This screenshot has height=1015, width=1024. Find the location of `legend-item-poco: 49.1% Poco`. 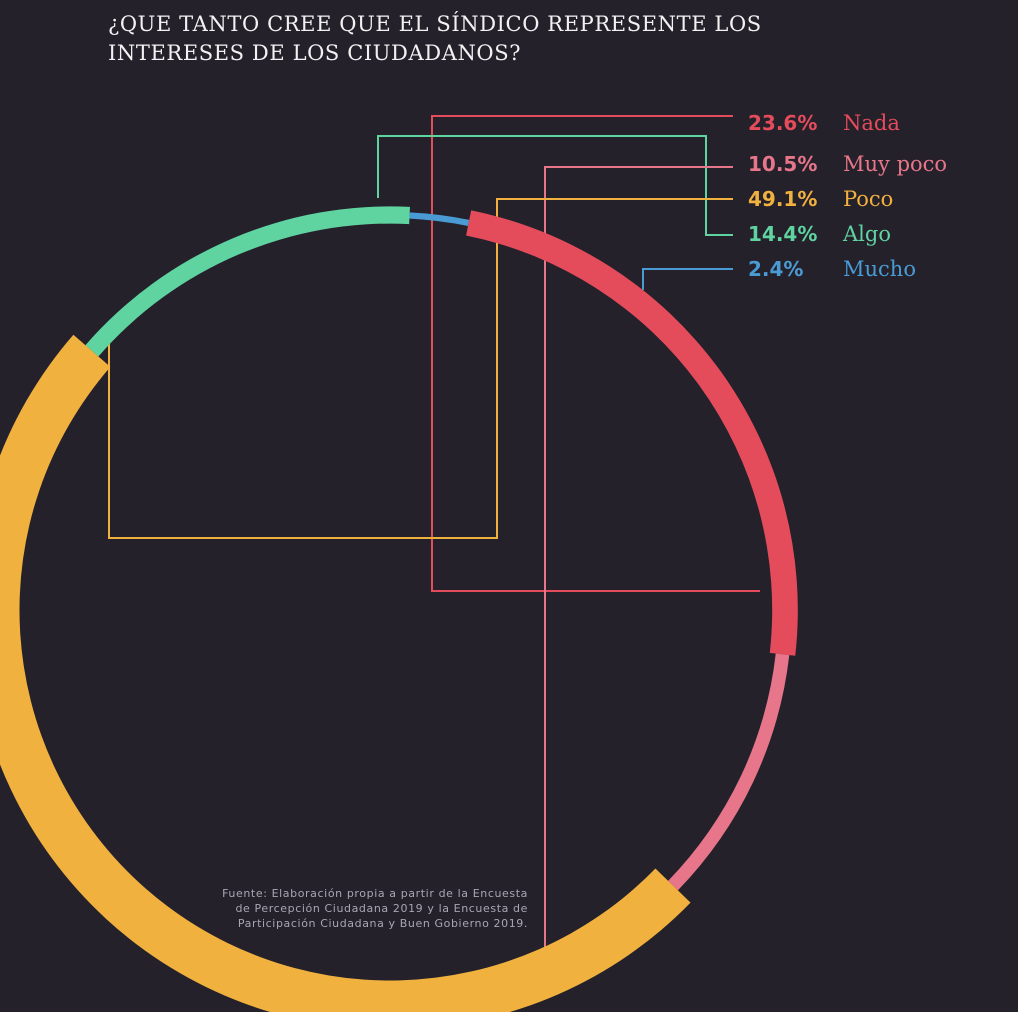

legend-item-poco: 49.1% Poco is located at coordinates (820, 199).